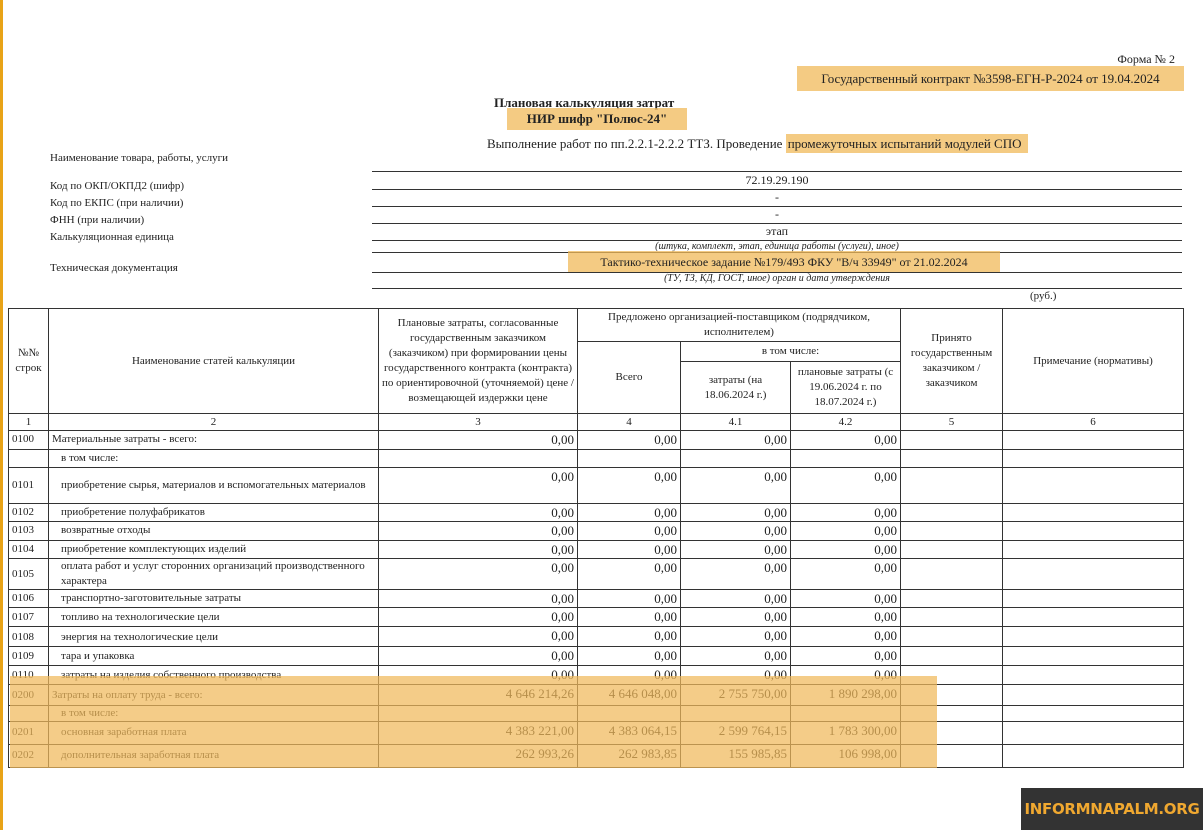 The height and width of the screenshot is (830, 1203). Describe the element at coordinates (112, 237) in the screenshot. I see `unit-label: Калькуляционная единица` at that location.